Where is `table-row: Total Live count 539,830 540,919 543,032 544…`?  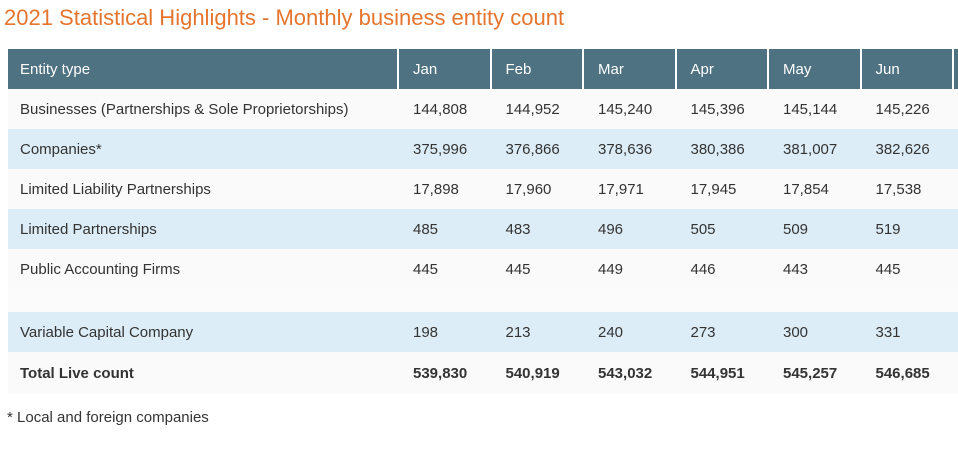 table-row: Total Live count 539,830 540,919 543,032 544… is located at coordinates (483, 373).